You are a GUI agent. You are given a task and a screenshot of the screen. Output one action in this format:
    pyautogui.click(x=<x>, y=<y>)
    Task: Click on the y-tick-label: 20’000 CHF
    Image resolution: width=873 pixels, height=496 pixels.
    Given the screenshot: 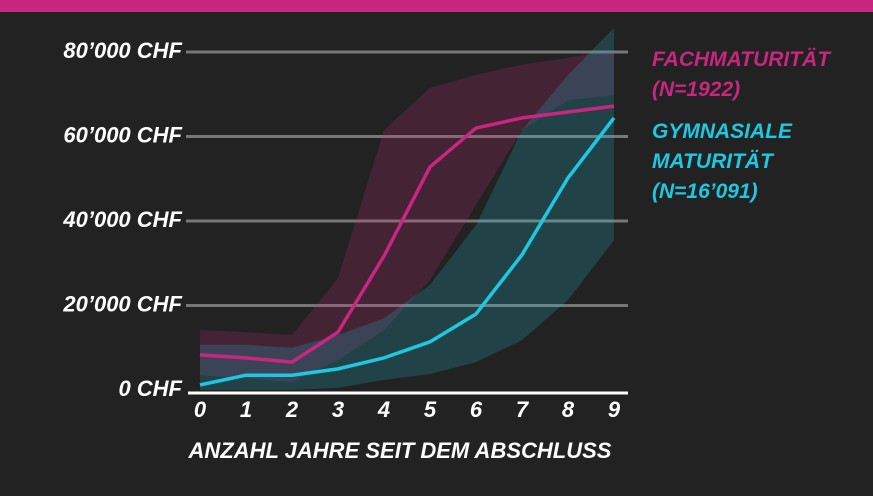 What is the action you would take?
    pyautogui.click(x=122, y=303)
    